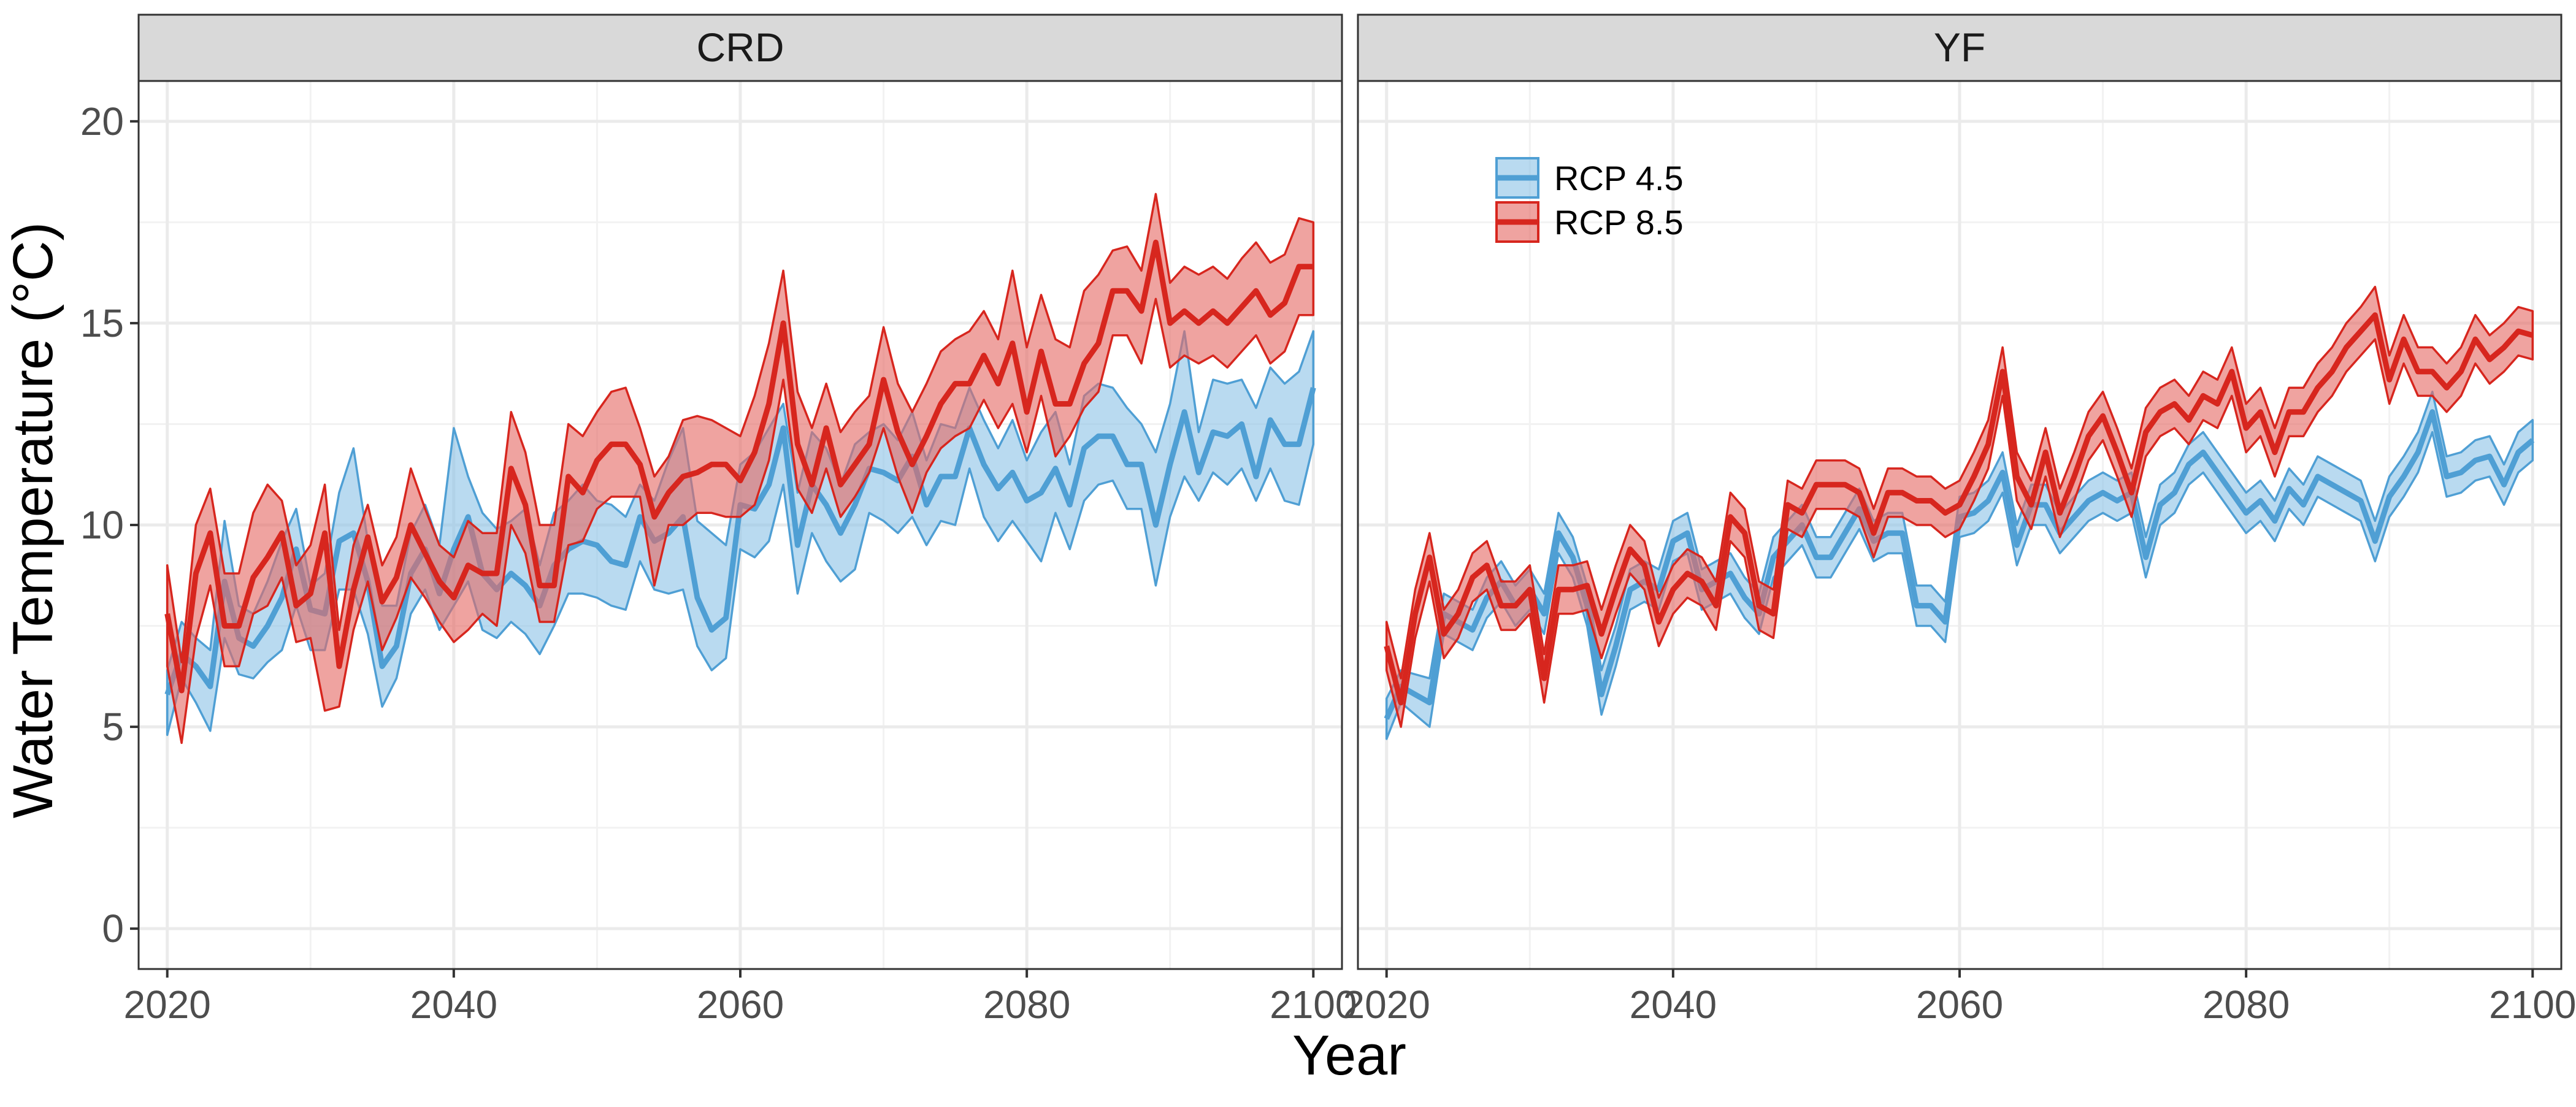 This screenshot has height=1107, width=2576. Describe the element at coordinates (113, 928) in the screenshot. I see `y-tick-label: 0` at that location.